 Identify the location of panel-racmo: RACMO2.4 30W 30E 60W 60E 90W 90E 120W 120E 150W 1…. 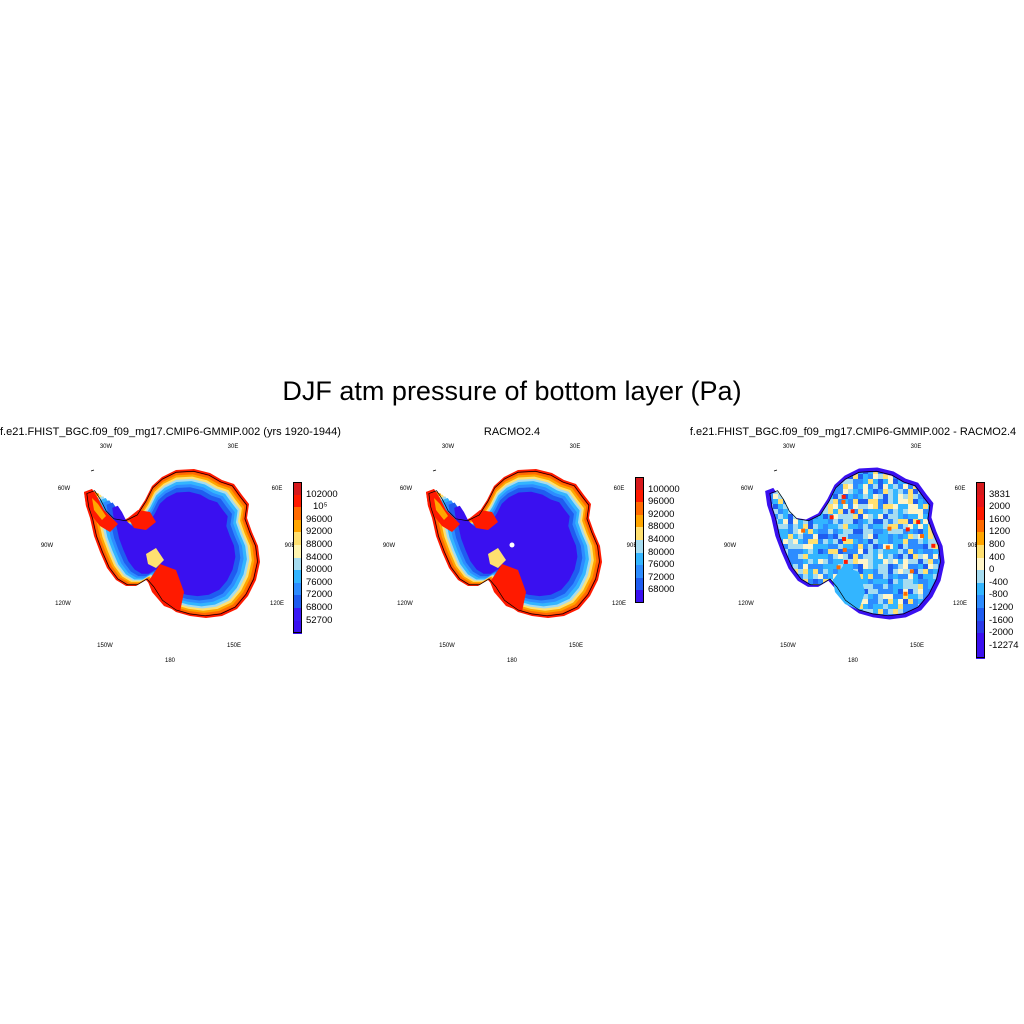
(512, 545).